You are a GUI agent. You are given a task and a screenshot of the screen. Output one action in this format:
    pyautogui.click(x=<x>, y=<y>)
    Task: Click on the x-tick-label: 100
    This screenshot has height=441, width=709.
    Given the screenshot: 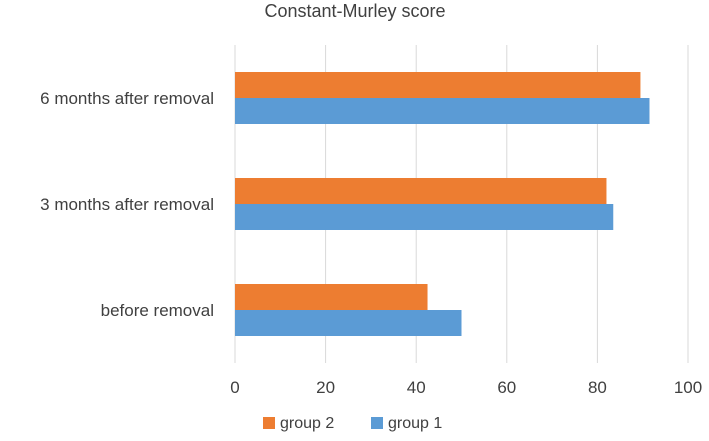 What is the action you would take?
    pyautogui.click(x=688, y=387)
    